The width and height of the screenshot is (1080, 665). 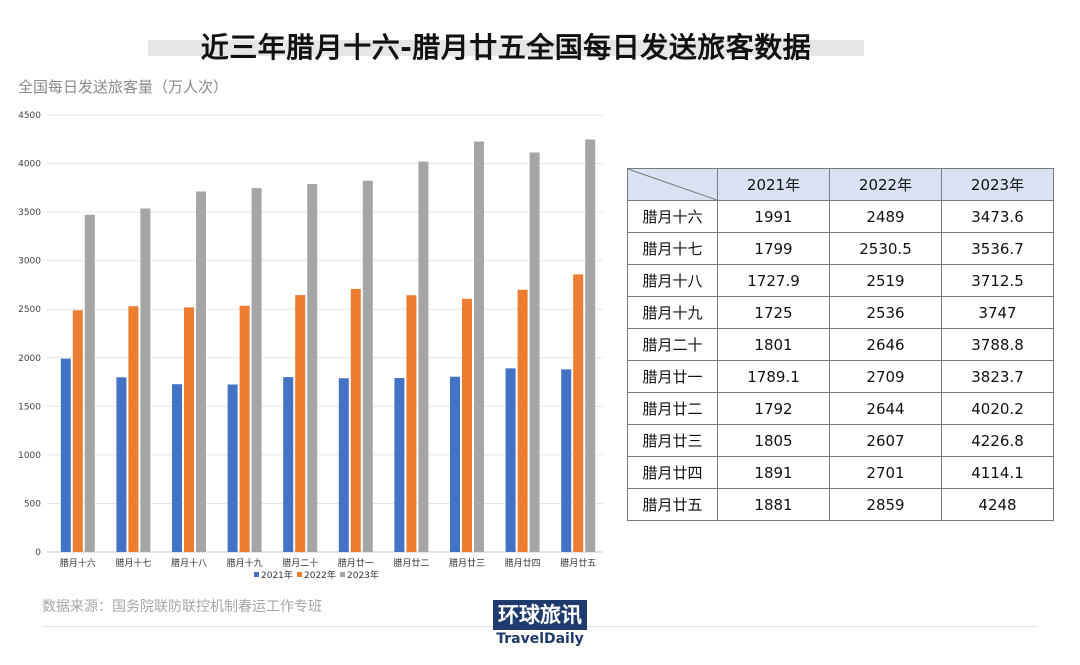 What do you see at coordinates (189, 563) in the screenshot?
I see `x-tick-label: 腊月十八` at bounding box center [189, 563].